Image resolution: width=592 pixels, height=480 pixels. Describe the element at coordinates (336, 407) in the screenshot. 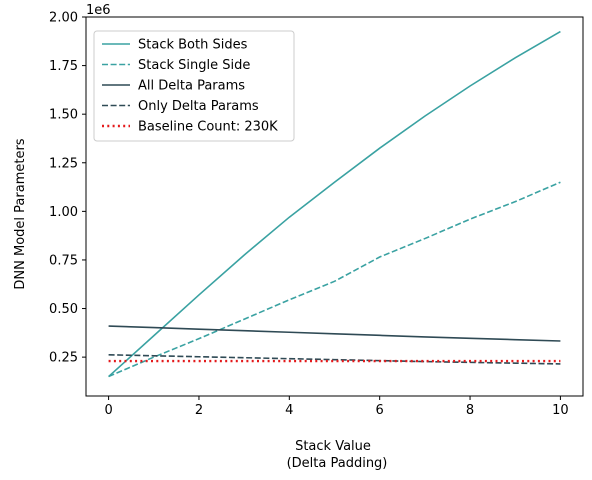

I see `x-axis: 0 2 4 6 8 10` at that location.